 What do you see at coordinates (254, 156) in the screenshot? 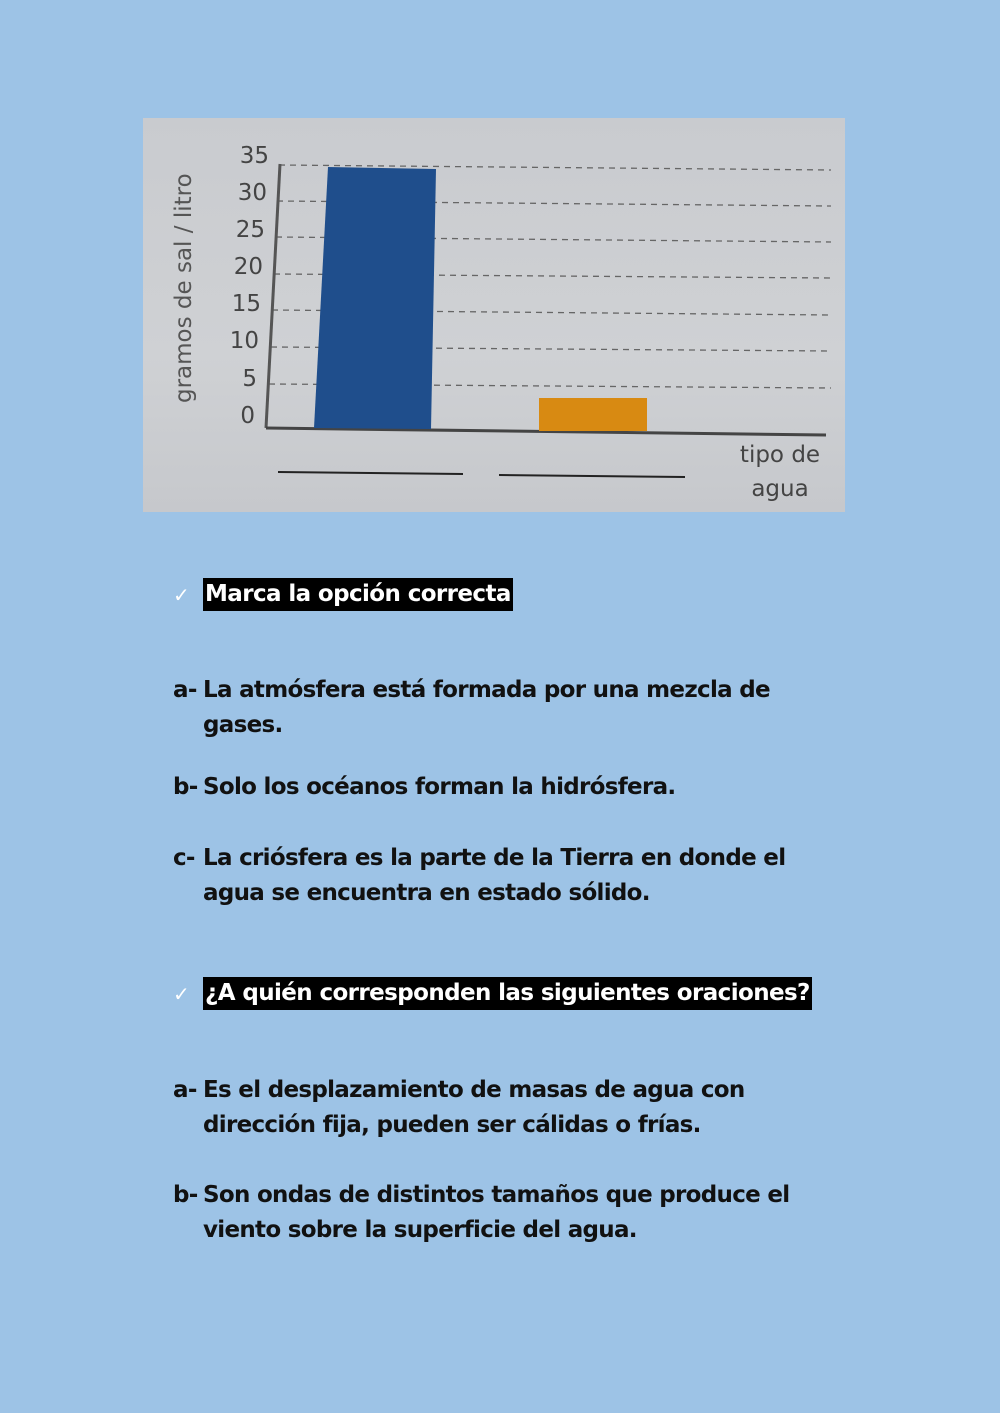
I see `tick-35: 35` at bounding box center [254, 156].